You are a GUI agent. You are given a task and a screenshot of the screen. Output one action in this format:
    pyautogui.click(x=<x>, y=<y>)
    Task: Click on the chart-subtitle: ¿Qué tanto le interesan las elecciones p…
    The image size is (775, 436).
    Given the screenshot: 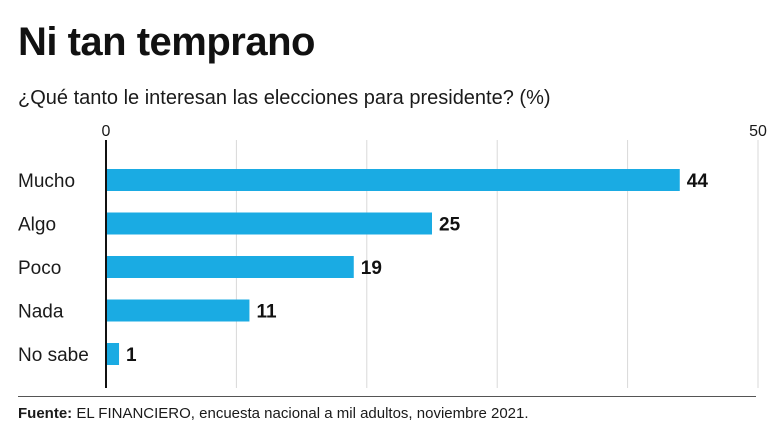 What is the action you would take?
    pyautogui.click(x=284, y=98)
    